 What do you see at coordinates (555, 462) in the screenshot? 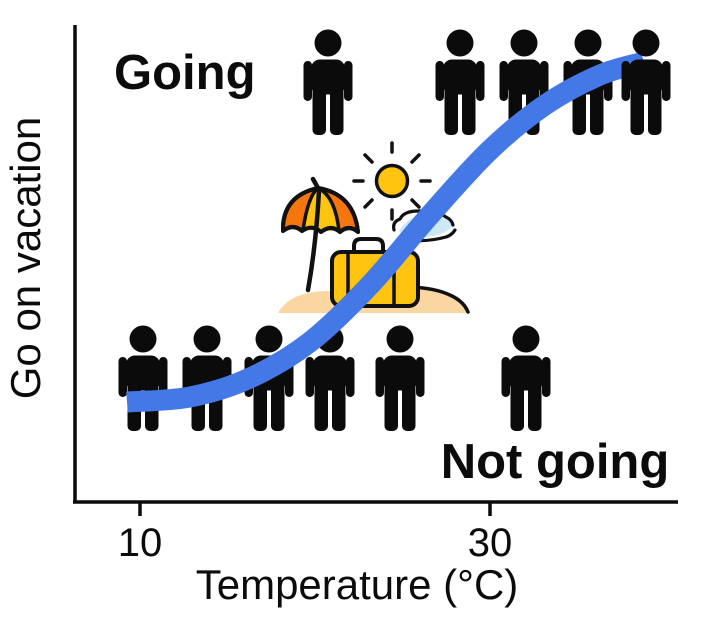
I see `not-going-label: Not going` at bounding box center [555, 462].